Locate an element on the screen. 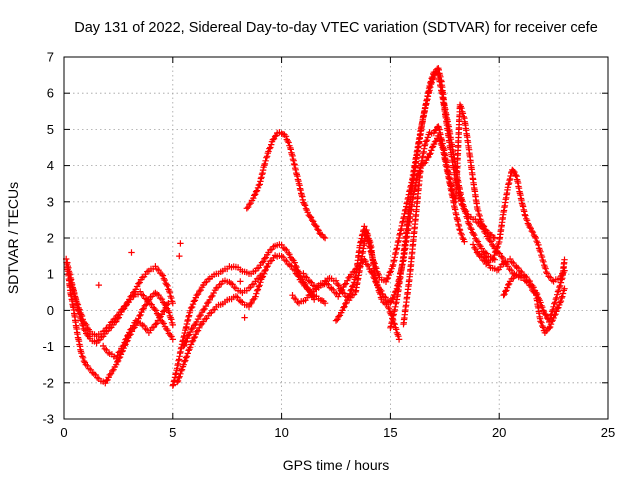 This screenshot has width=640, height=480. series-track-e is located at coordinates (243, 315).